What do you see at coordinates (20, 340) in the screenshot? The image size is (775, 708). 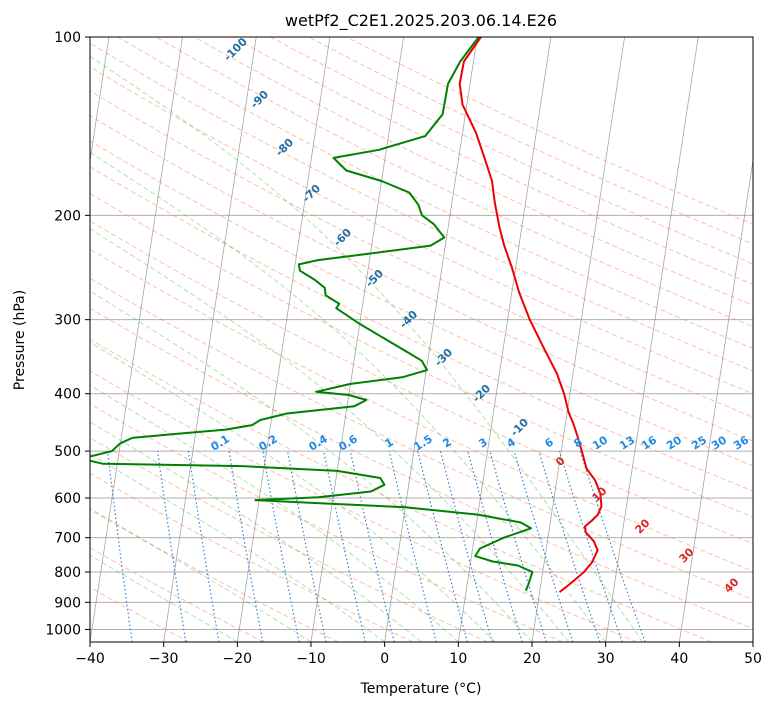 I see `y-axis-label: Pressure (hPa)` at bounding box center [20, 340].